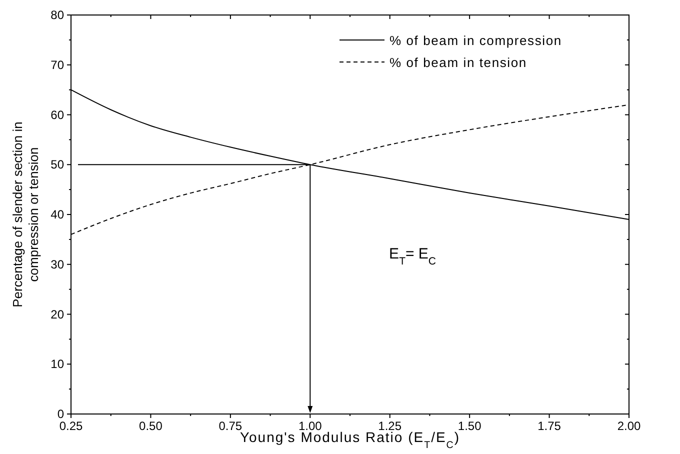 This screenshot has width=680, height=454. I want to click on y-tick-label: 50, so click(57, 165).